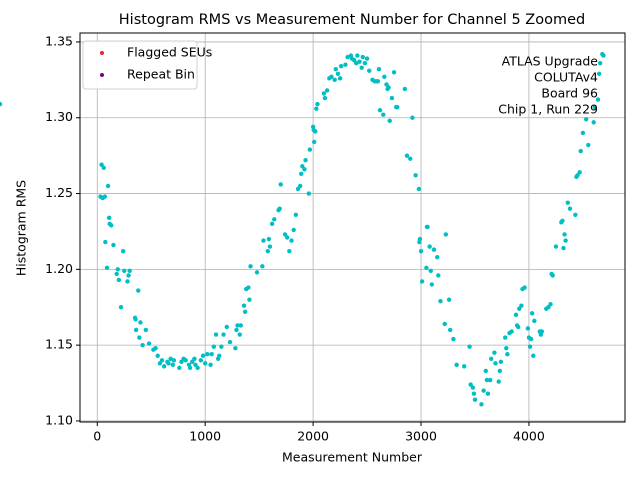 This screenshot has width=640, height=480. I want to click on x-tick-label: 2000, so click(313, 436).